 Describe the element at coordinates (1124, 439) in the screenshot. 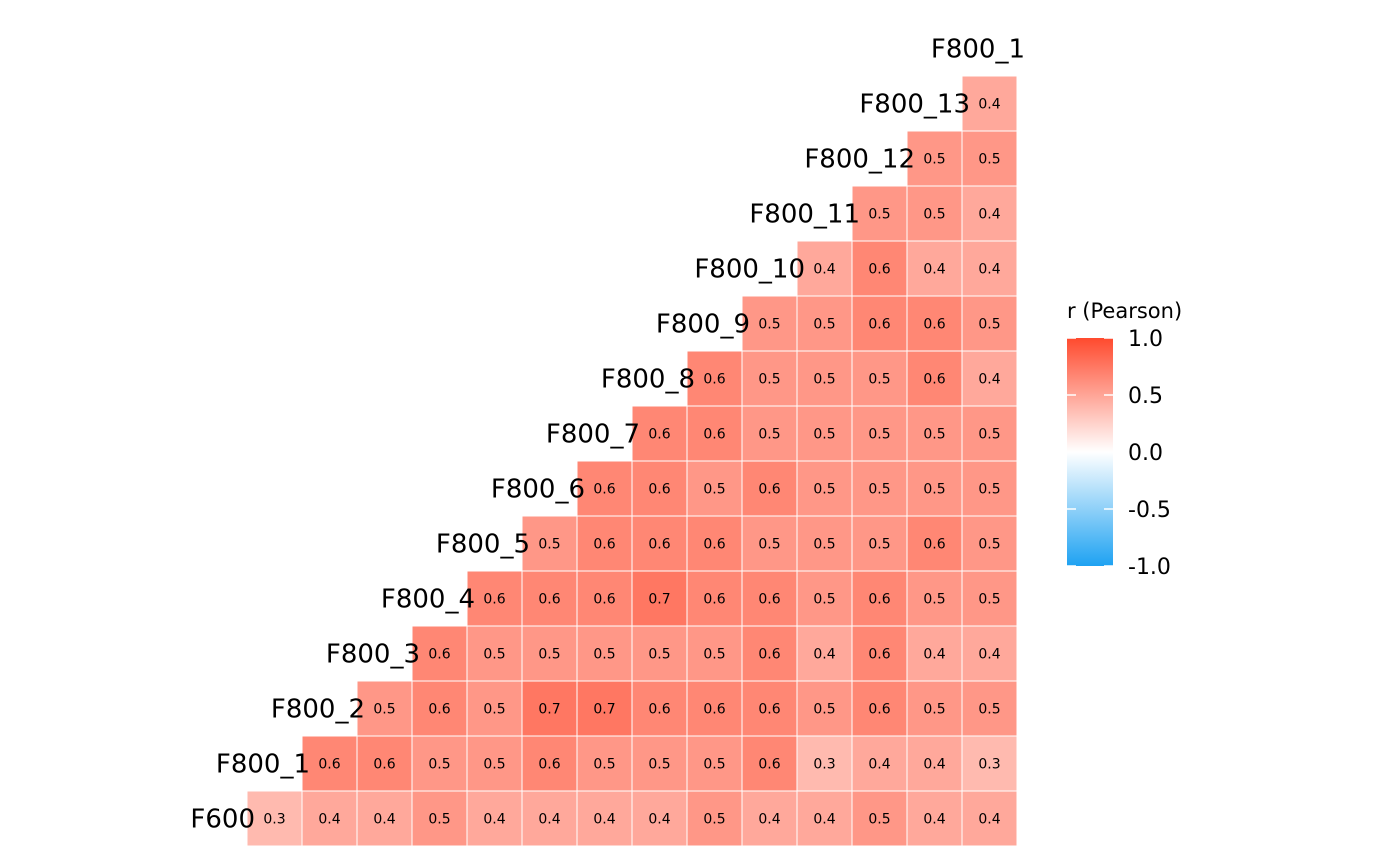

I see `color-legend: r (Pearson) 1.0 0.5 0.0 -0.5 -1.0` at that location.